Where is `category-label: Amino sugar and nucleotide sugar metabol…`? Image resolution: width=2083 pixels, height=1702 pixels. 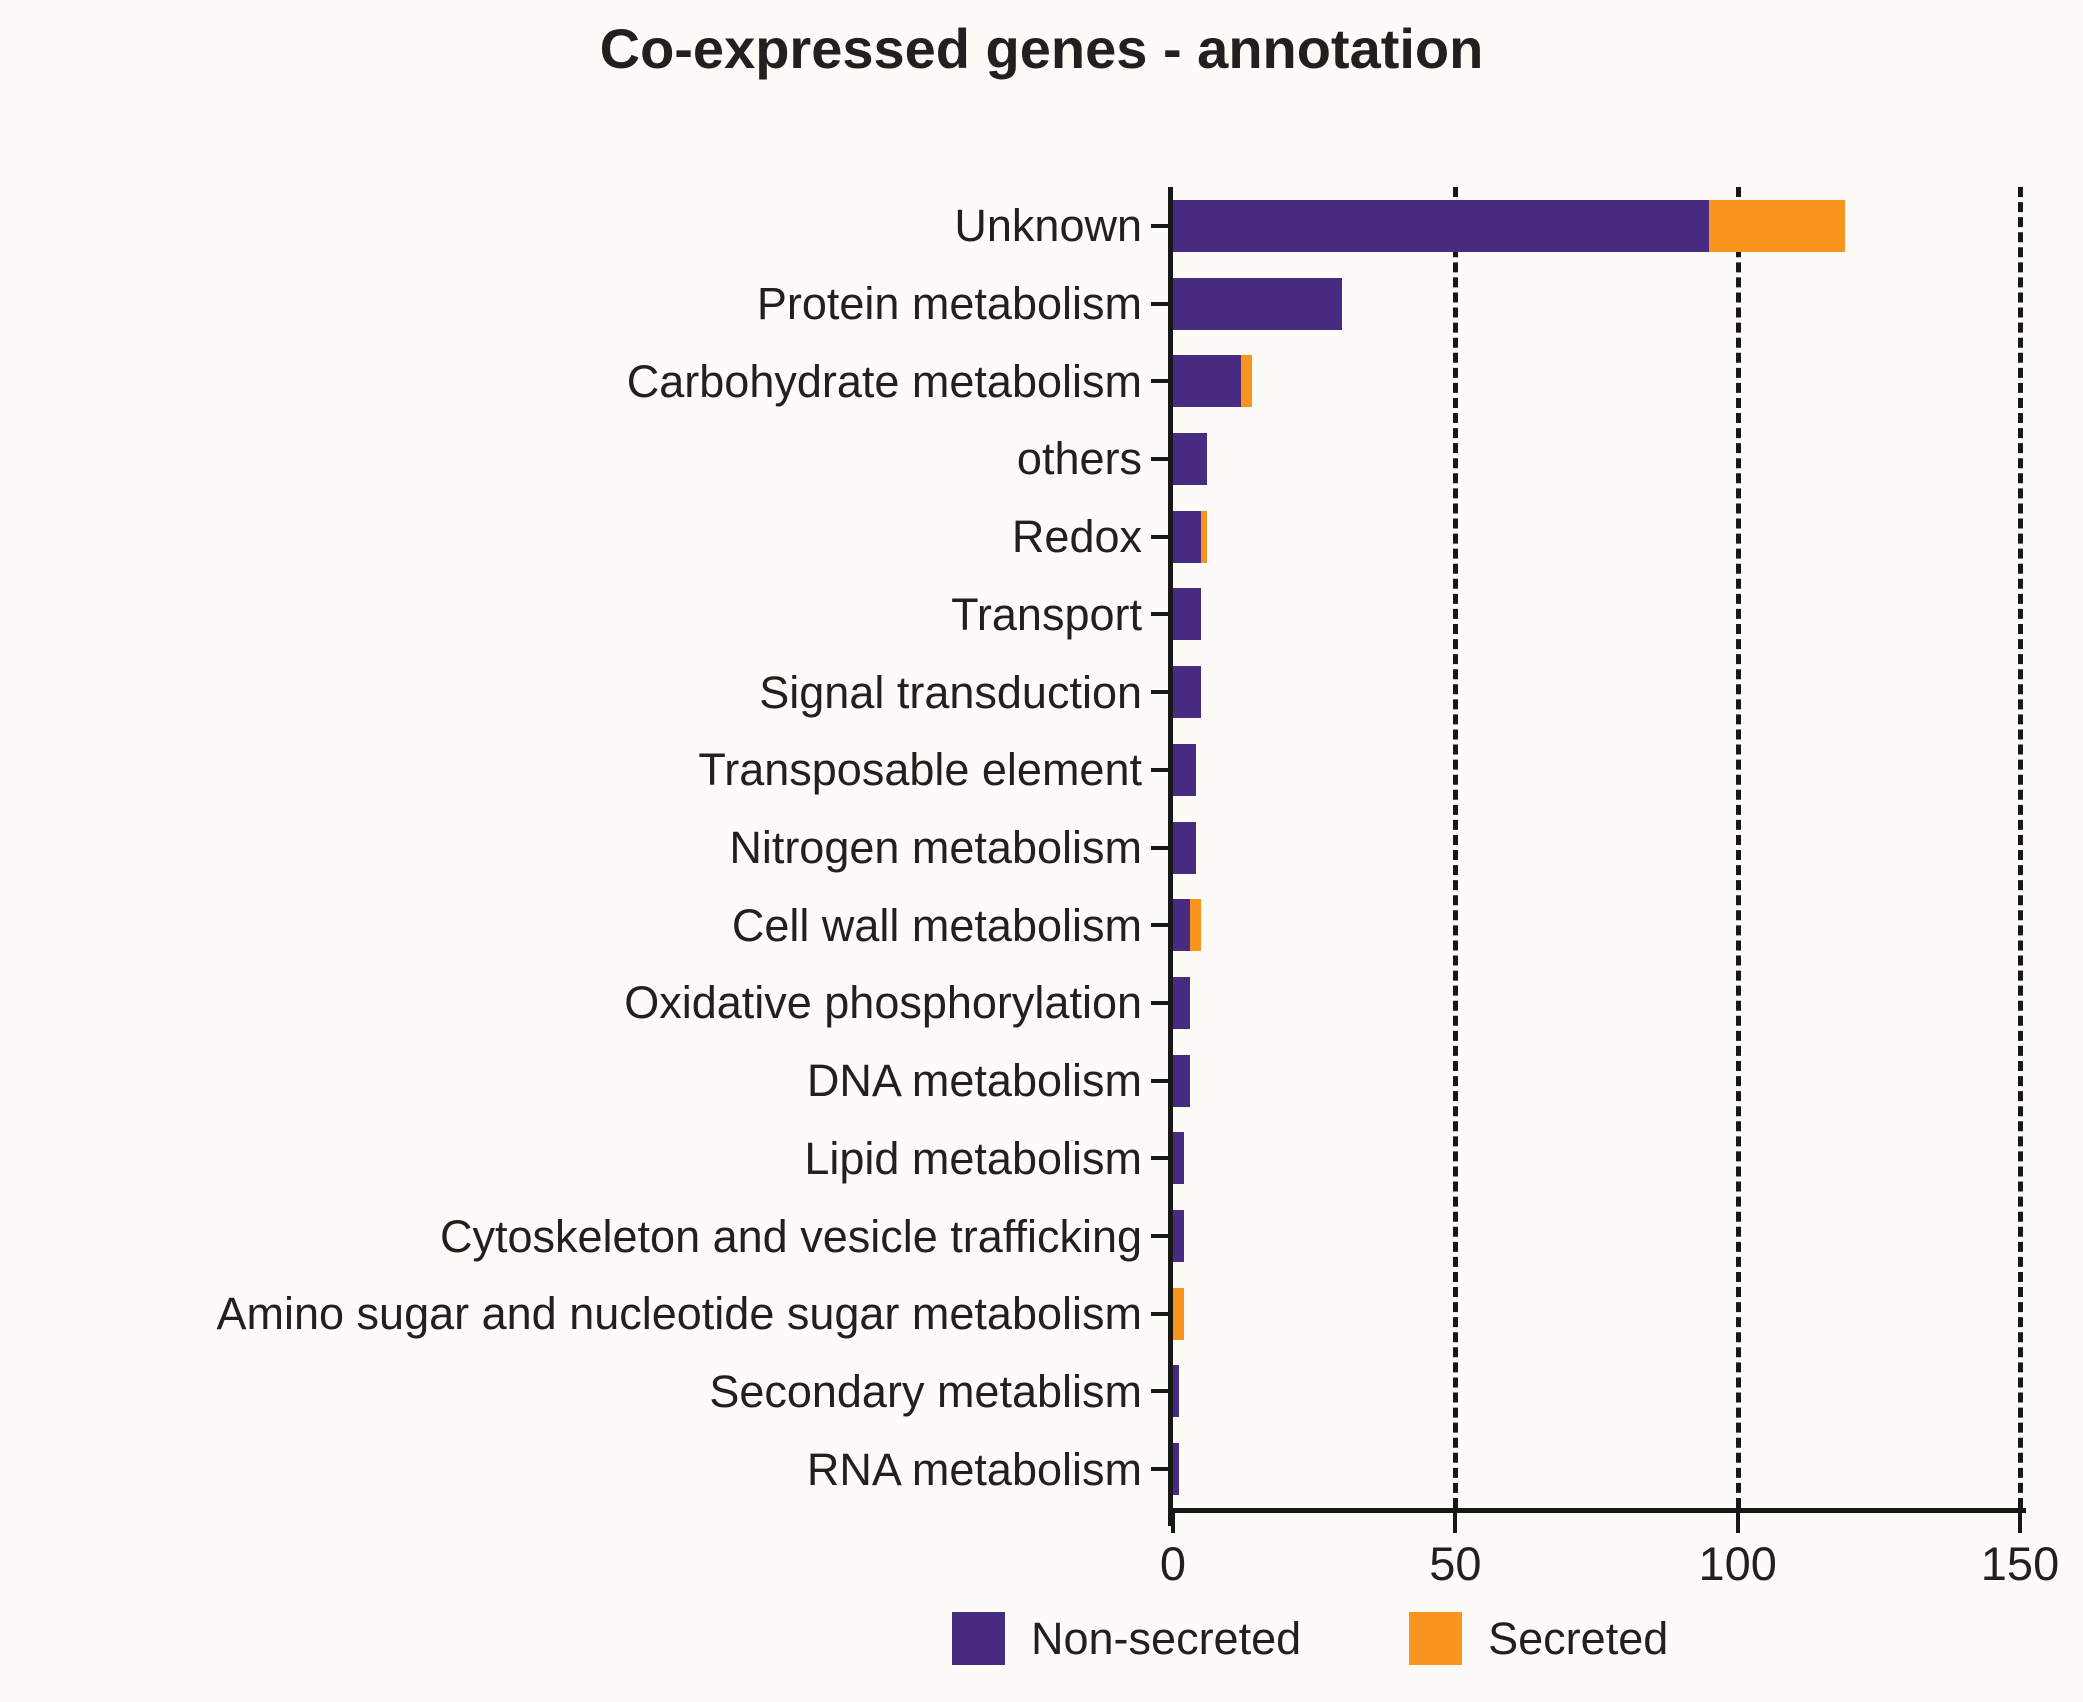
category-label: Amino sugar and nucleotide sugar metabol… is located at coordinates (679, 1314).